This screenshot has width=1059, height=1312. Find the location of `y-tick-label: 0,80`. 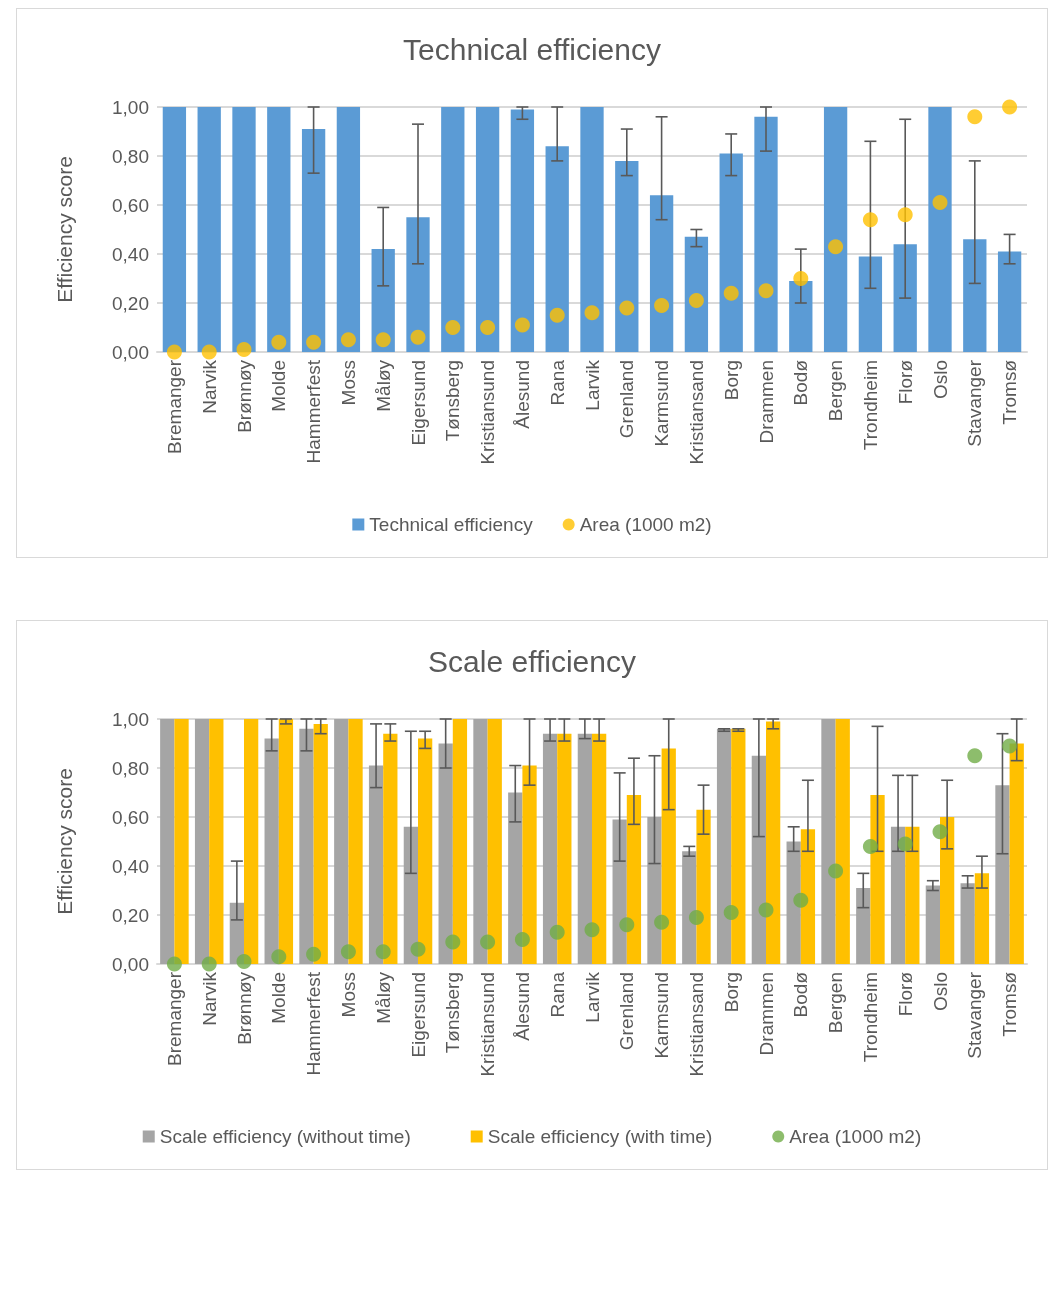

y-tick-label: 0,80 is located at coordinates (130, 768).